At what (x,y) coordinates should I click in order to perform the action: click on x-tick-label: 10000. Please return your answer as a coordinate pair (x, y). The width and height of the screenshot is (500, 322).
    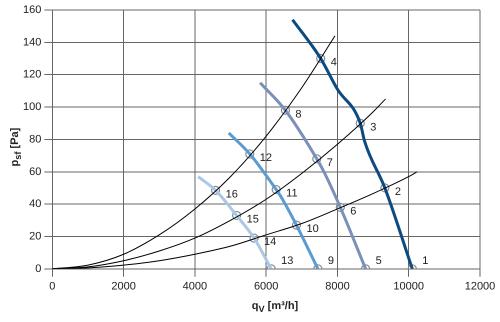
    Looking at the image, I should click on (408, 286).